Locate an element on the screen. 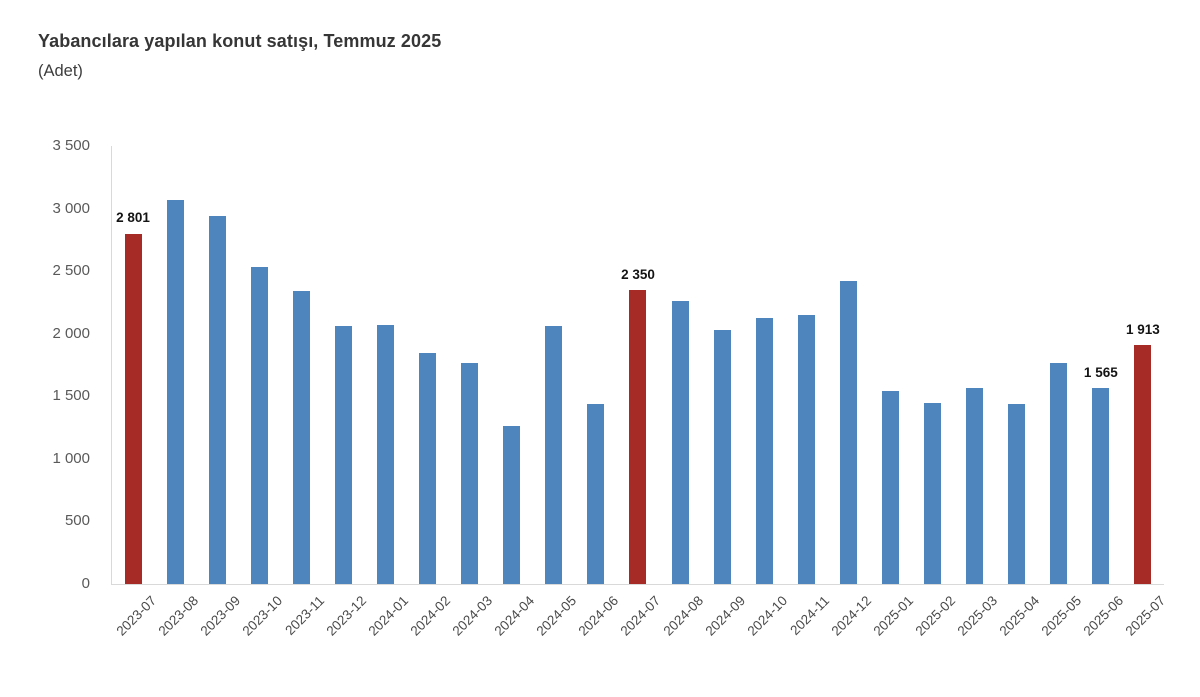 The image size is (1200, 697). bar-band-2023-12: 2023-12 is located at coordinates (345, 392).